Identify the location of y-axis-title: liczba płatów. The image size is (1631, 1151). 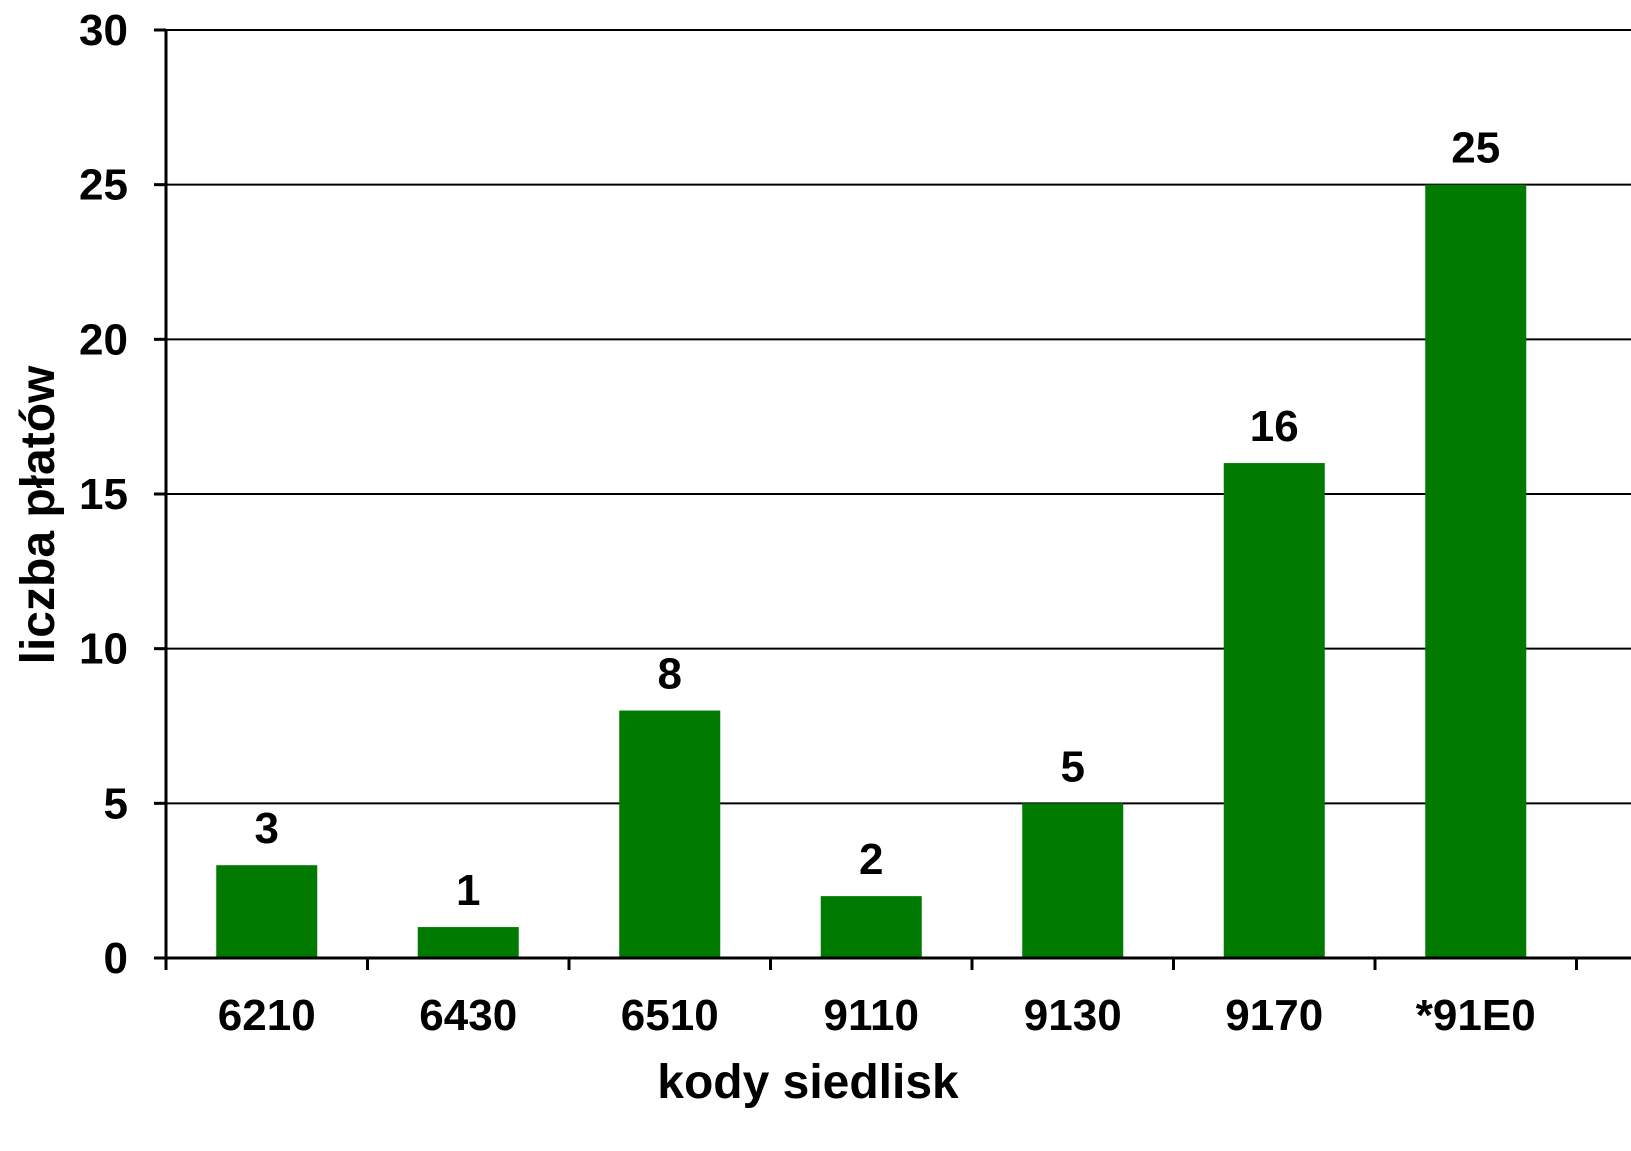
(38, 514).